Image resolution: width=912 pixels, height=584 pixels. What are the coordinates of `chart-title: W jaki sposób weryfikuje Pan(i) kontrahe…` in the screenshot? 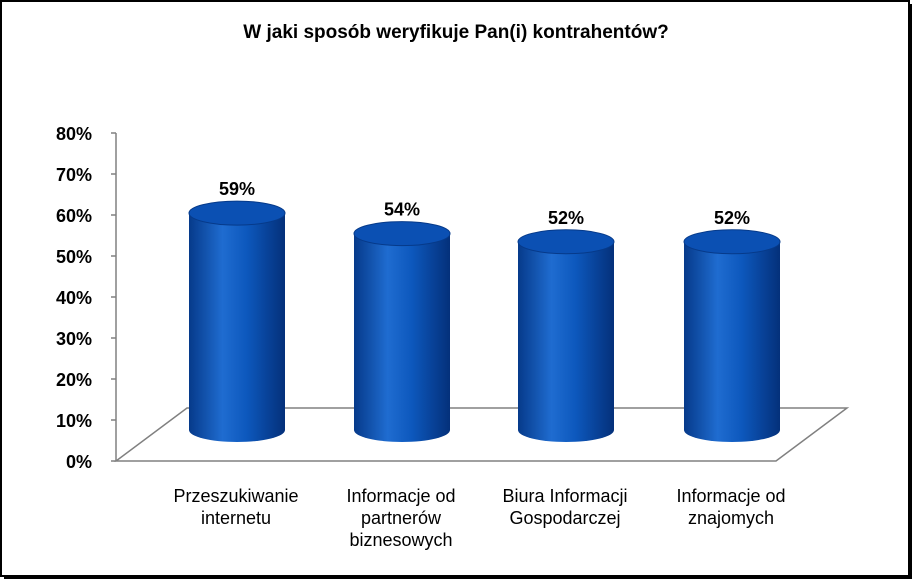 It's located at (455, 32).